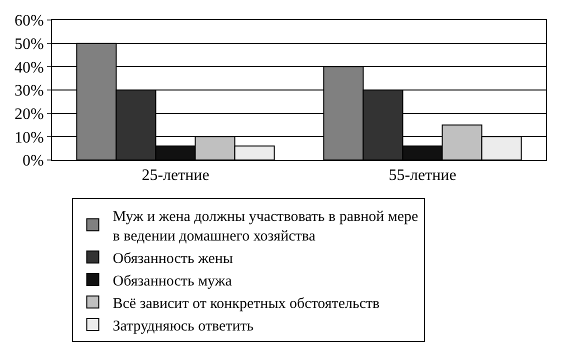  I want to click on x-tick-label: 55-летние, so click(422, 175).